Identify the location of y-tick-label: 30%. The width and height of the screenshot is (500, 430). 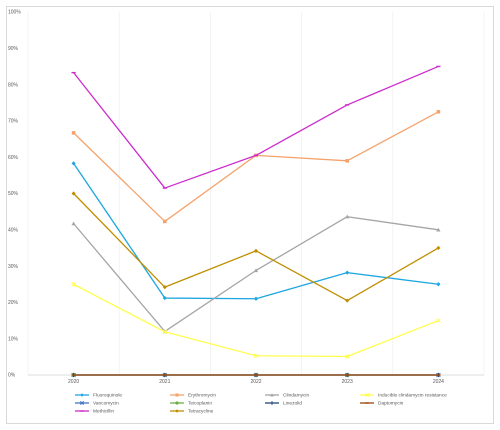
(13, 267).